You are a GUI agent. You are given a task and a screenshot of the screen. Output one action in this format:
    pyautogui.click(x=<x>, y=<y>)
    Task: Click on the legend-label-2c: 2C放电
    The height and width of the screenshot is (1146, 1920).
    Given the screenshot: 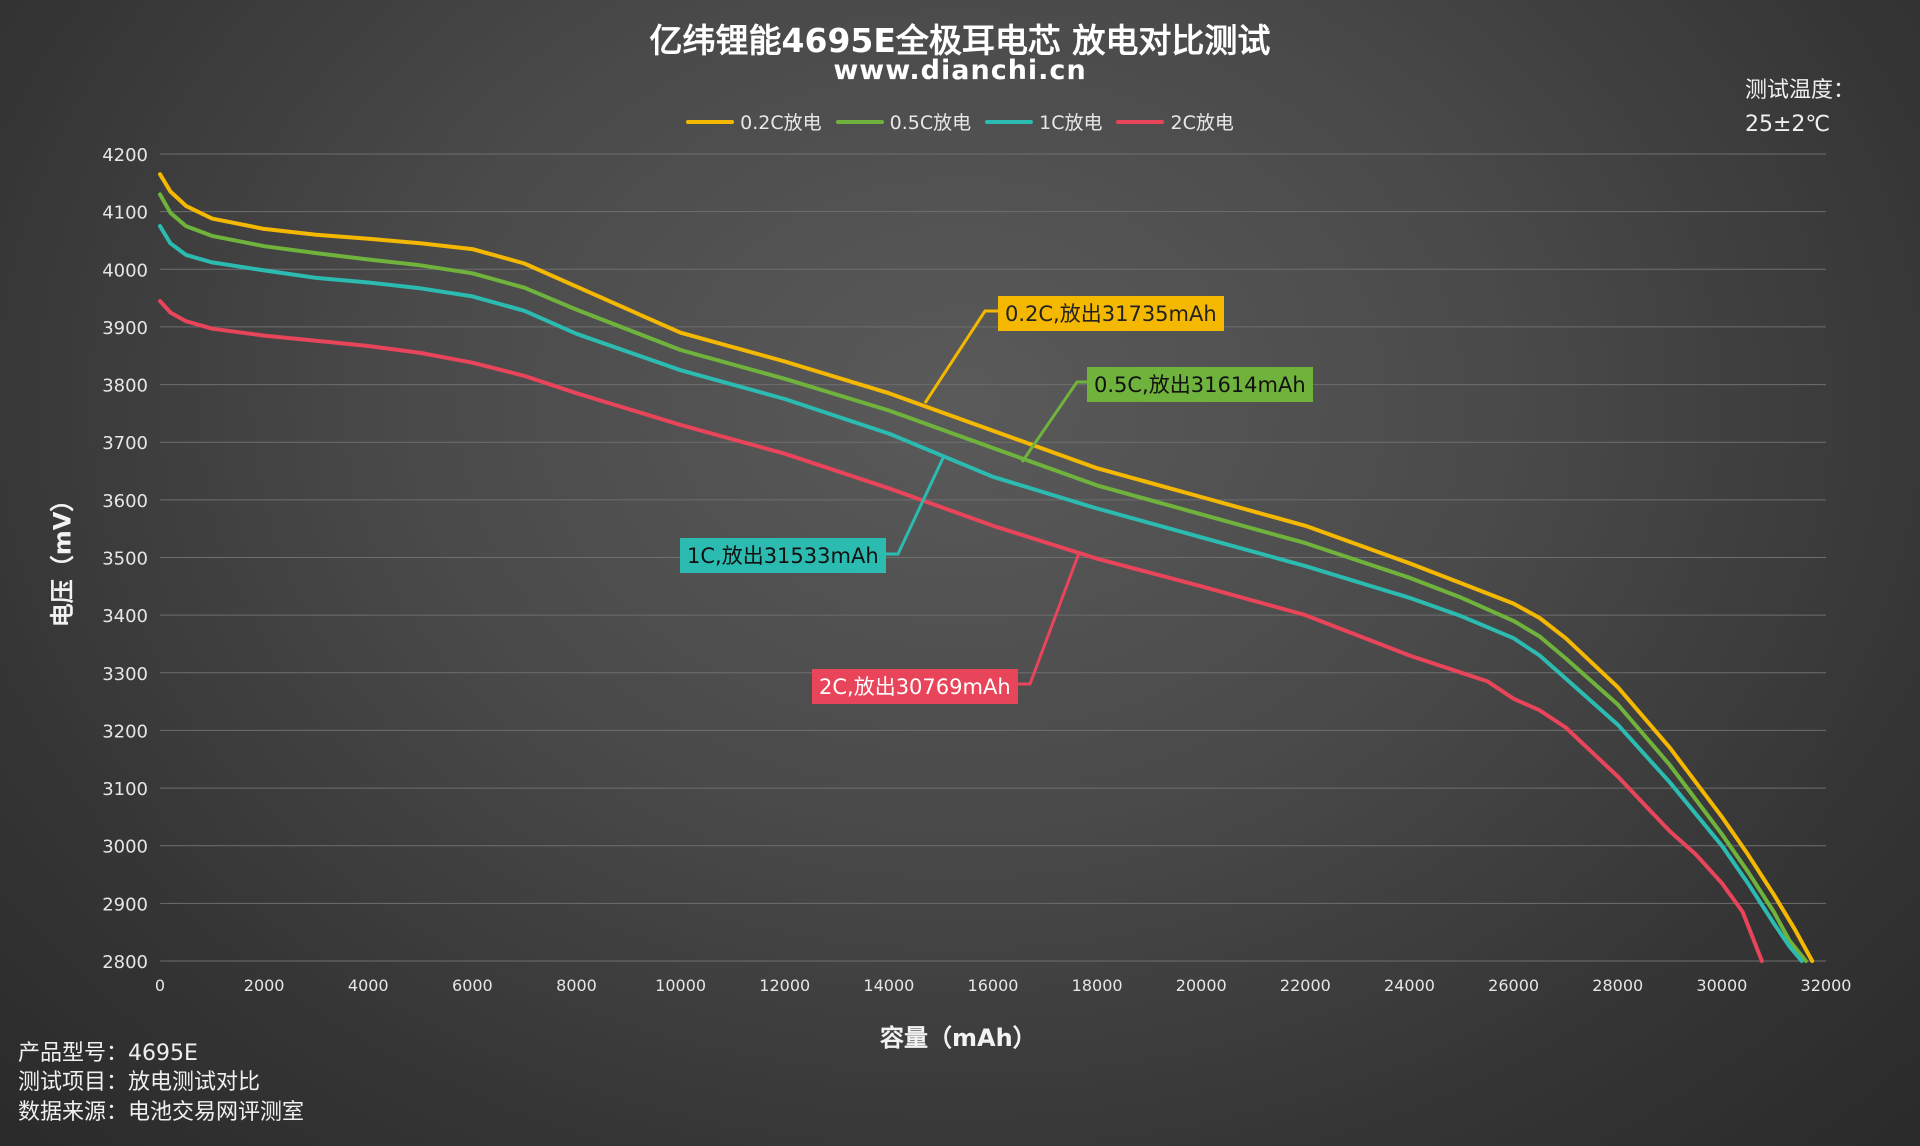 What is the action you would take?
    pyautogui.click(x=1202, y=123)
    